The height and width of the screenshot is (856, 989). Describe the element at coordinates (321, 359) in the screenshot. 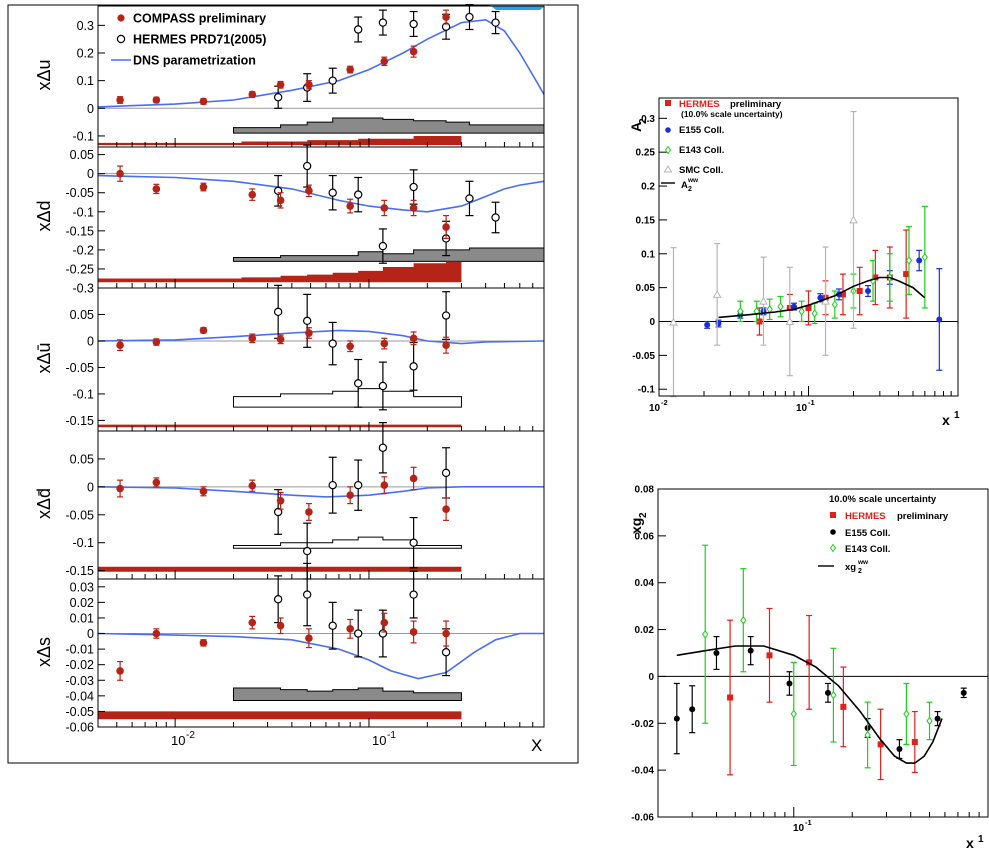

I see `panel-frame-xDubar` at that location.